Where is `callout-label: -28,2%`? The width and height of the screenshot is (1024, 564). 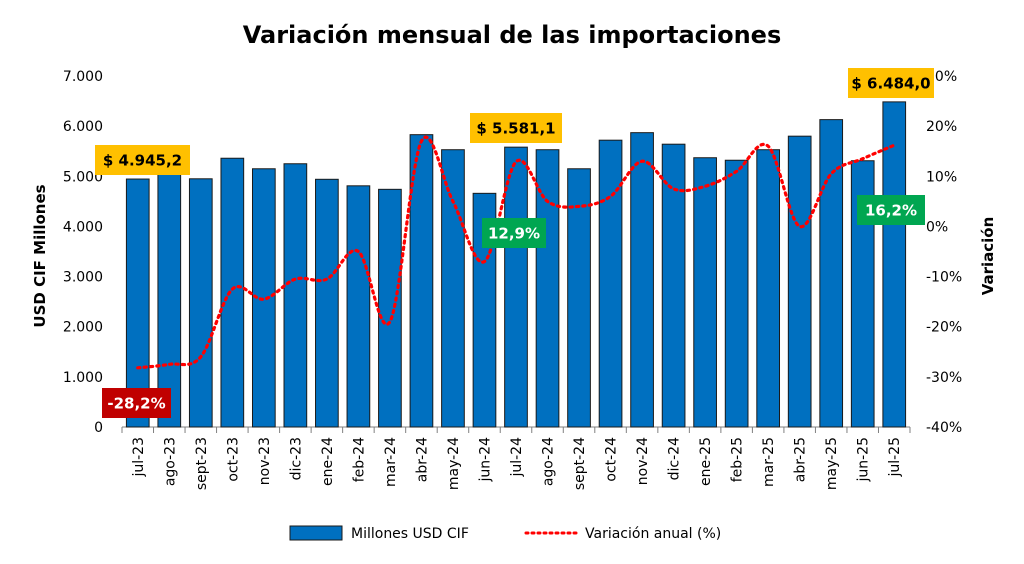
callout-label: -28,2% is located at coordinates (136, 404).